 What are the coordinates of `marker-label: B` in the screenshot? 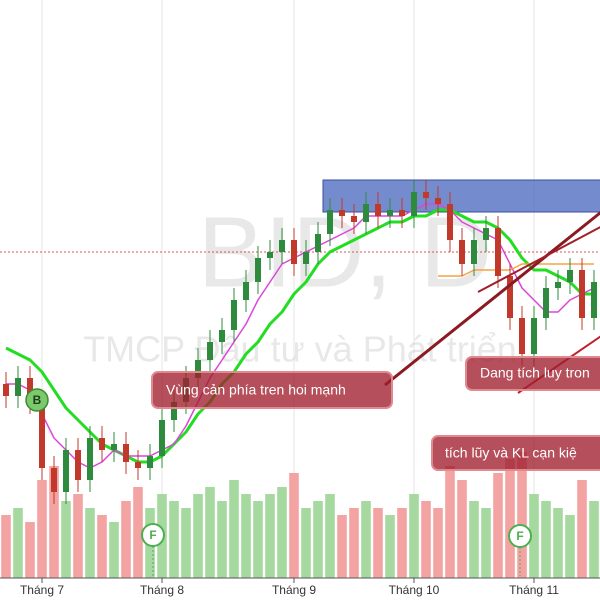 It's located at (37, 400).